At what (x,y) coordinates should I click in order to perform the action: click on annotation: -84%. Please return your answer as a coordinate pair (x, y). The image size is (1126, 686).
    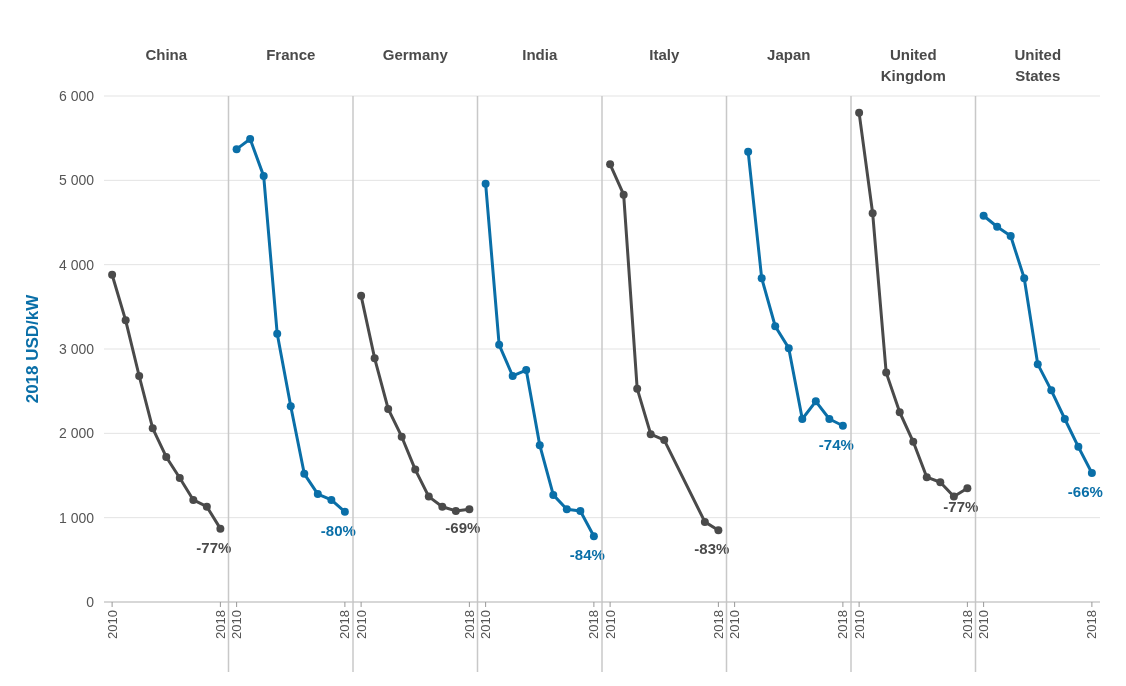
    Looking at the image, I should click on (587, 555).